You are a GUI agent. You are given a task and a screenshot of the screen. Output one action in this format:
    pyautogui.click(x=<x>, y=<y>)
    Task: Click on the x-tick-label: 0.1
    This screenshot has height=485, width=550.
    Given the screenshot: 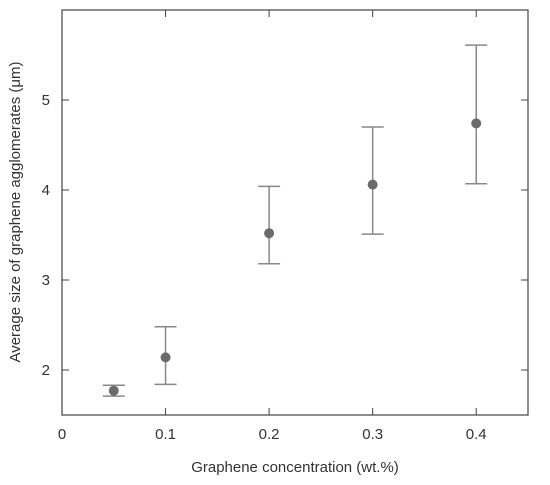 What is the action you would take?
    pyautogui.click(x=165, y=434)
    